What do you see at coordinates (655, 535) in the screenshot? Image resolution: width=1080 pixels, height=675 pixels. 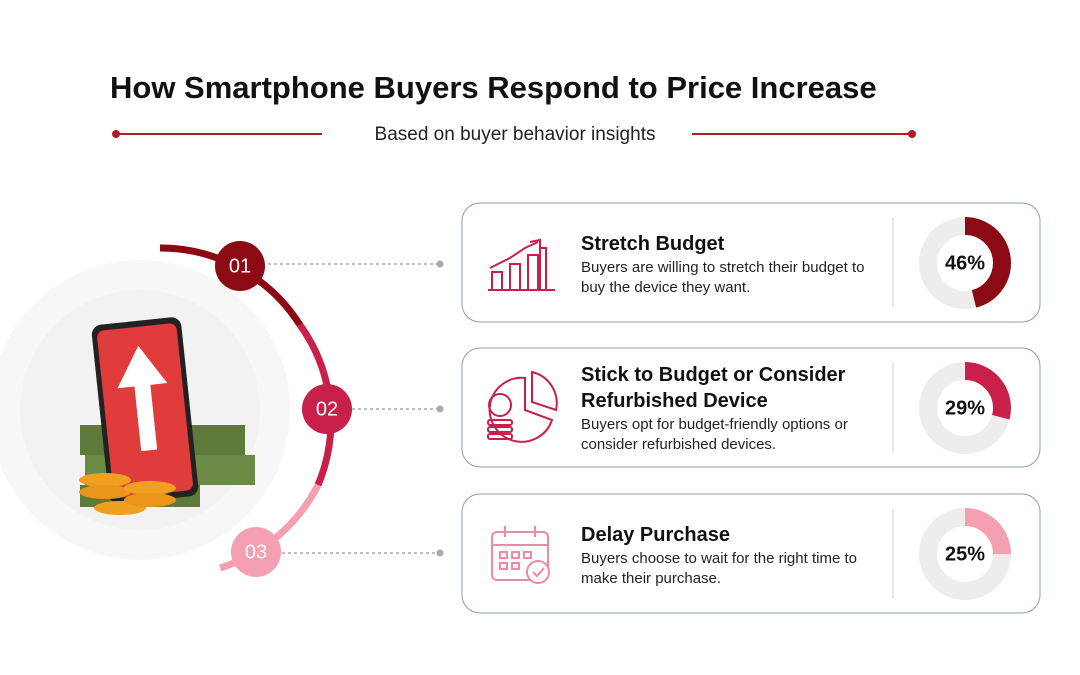 I see `card-title: Delay Purchase` at bounding box center [655, 535].